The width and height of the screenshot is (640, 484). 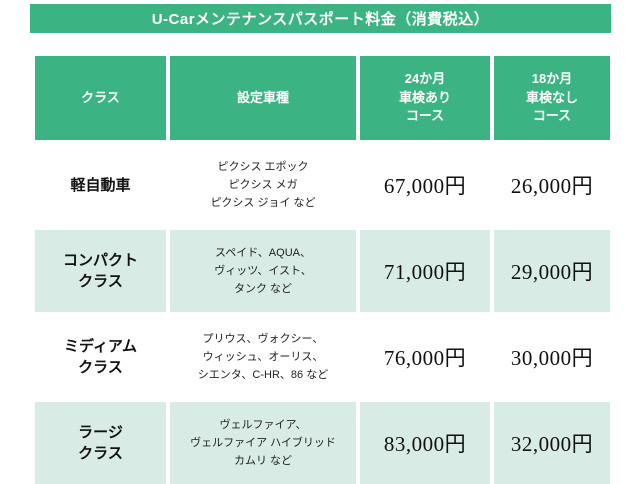 I want to click on row-models: プリウス、ヴォクシー、 ウィッシュ、オーリス、 シエンタ、C-HR、86 など, so click(x=263, y=357).